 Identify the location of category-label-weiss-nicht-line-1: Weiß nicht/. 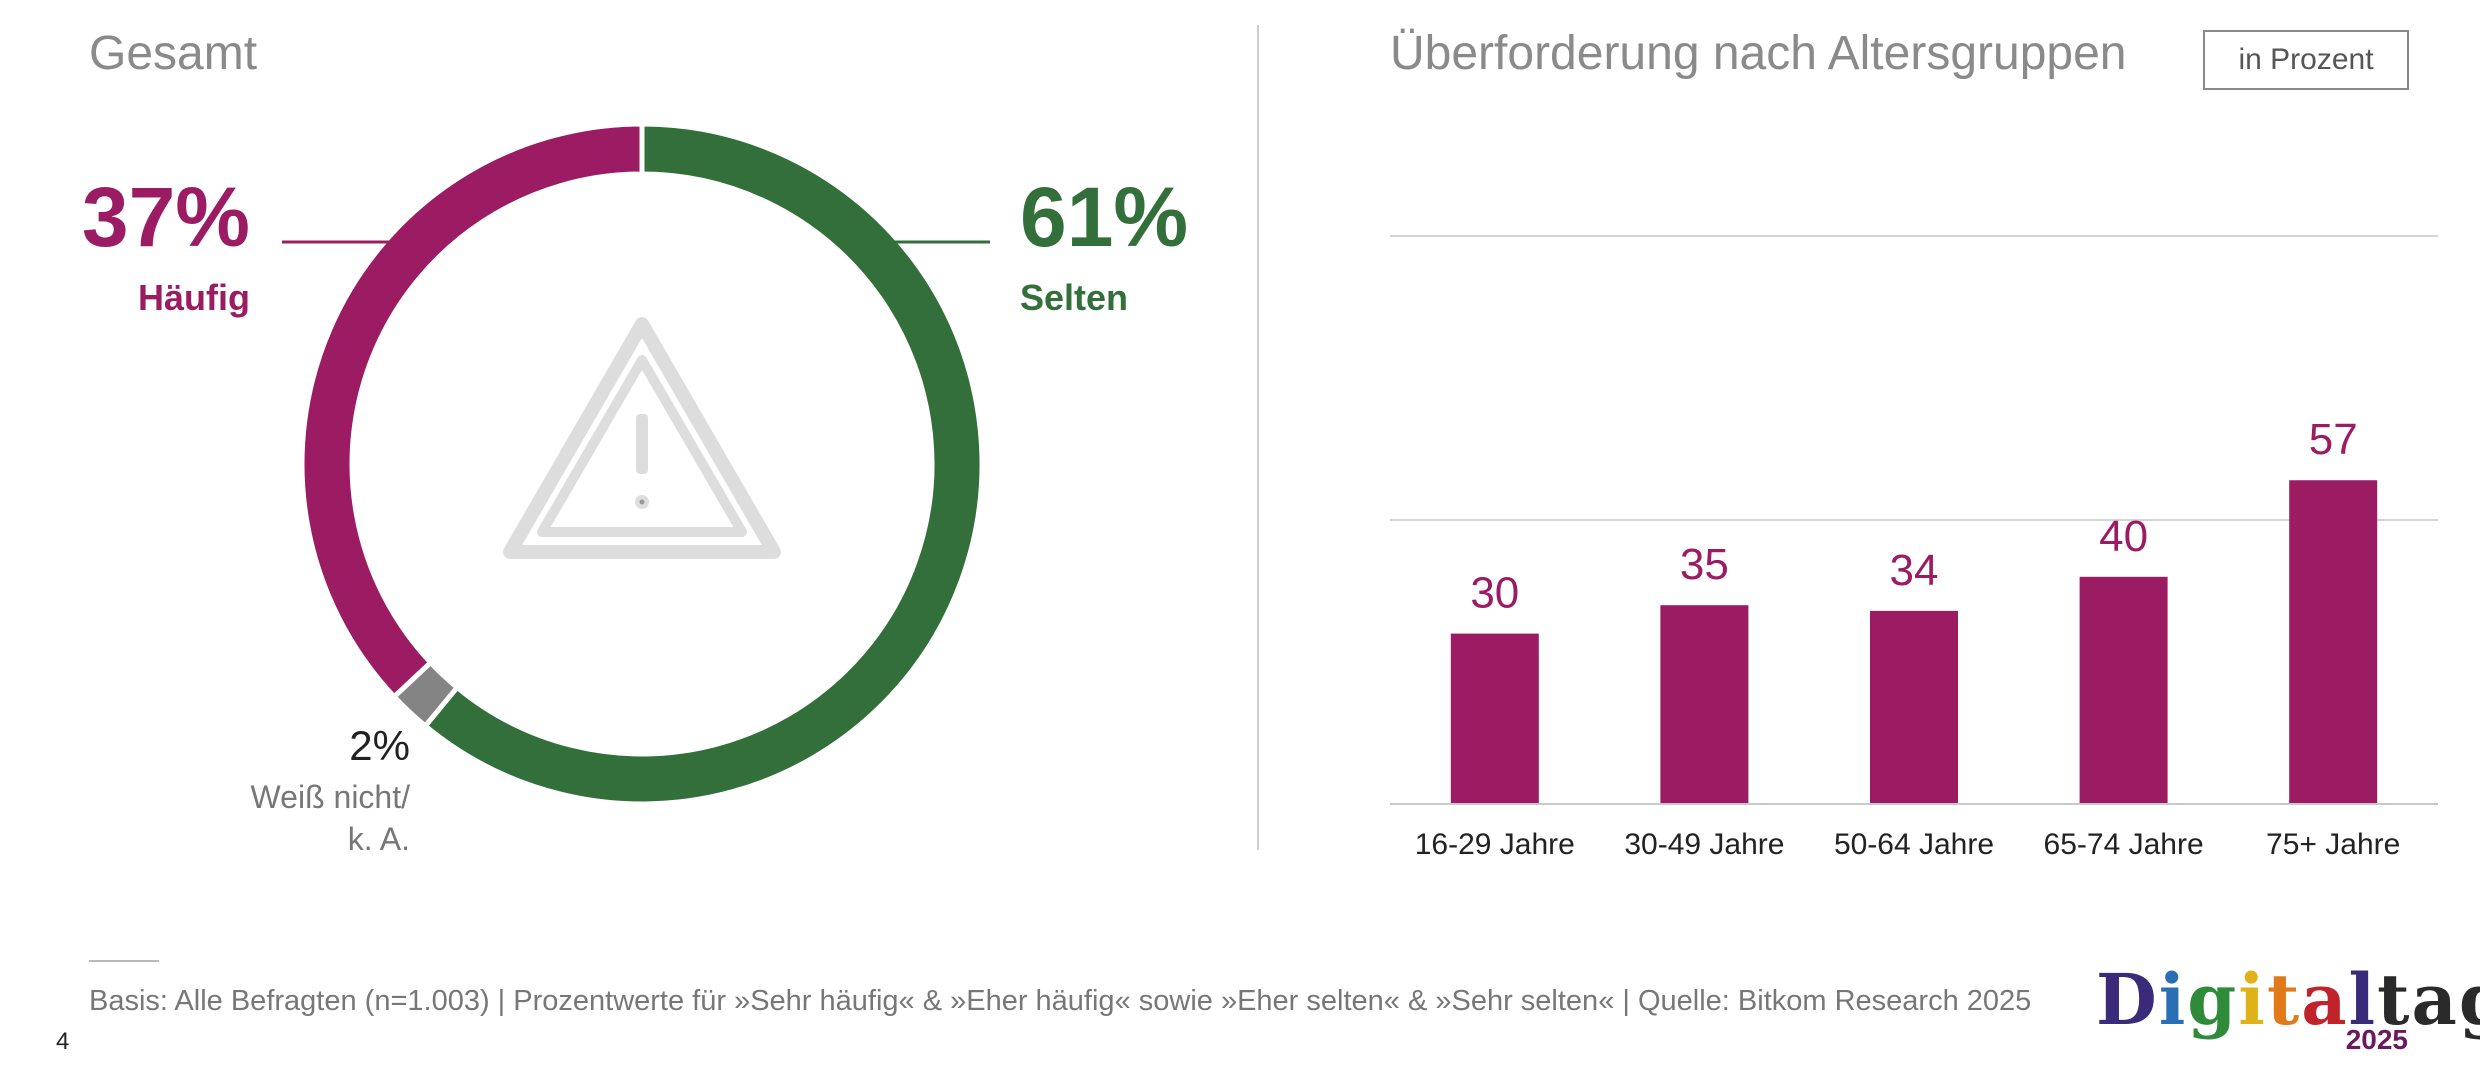
(331, 797).